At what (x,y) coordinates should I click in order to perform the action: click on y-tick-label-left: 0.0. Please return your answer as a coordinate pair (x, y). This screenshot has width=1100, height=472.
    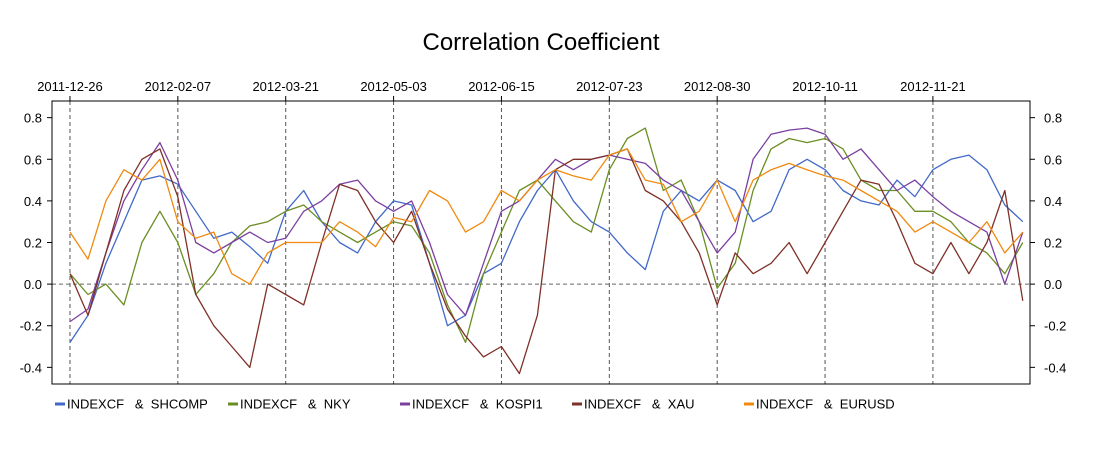
    Looking at the image, I should click on (33, 284).